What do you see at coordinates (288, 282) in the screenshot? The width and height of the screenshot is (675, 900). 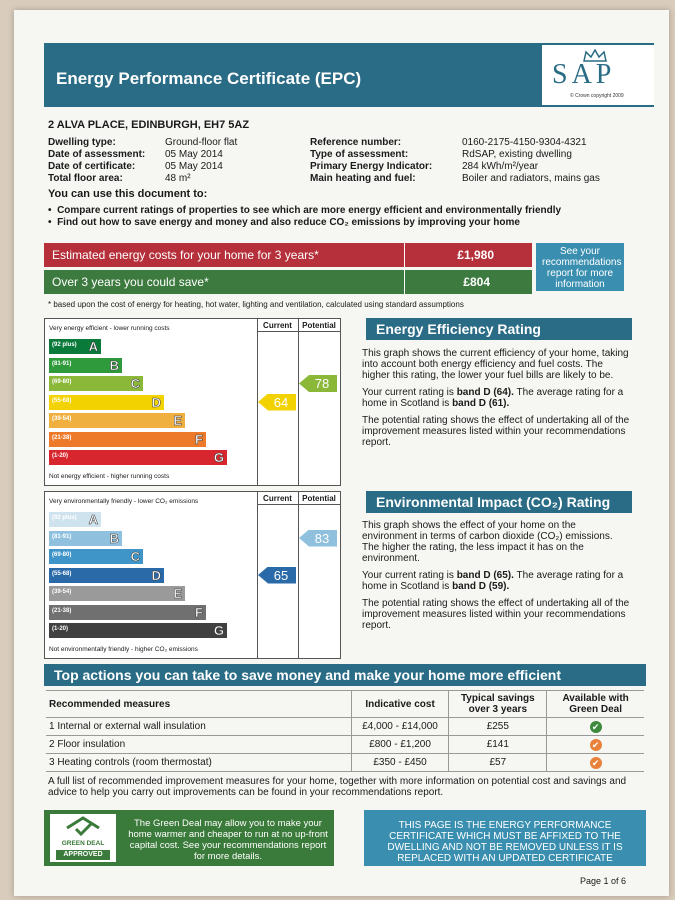 I see `potential-saving-bar: Over 3 years you could save* £804` at bounding box center [288, 282].